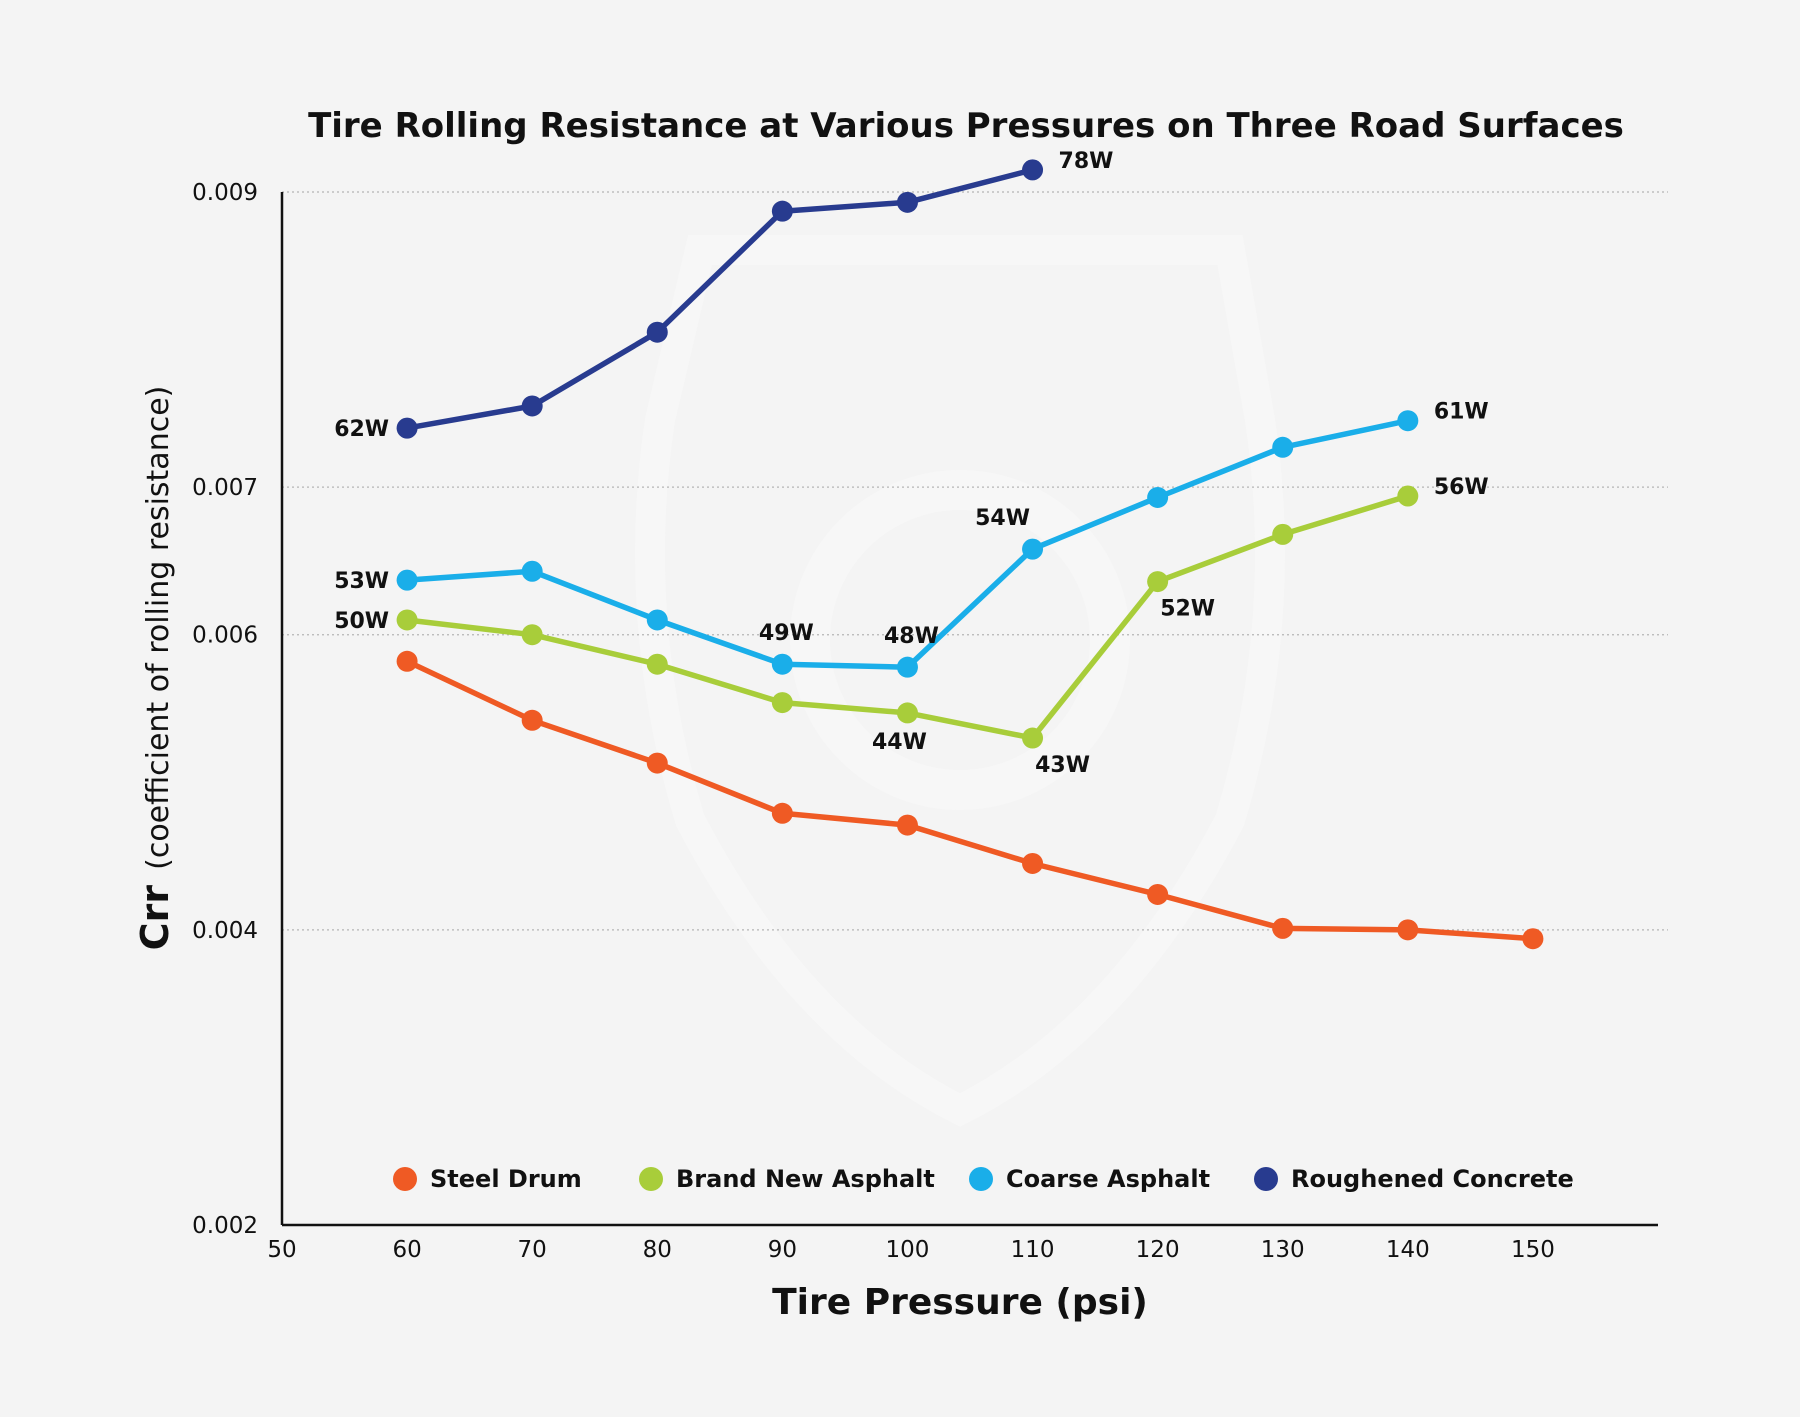  I want to click on x-tick-label: 90, so click(782, 1250).